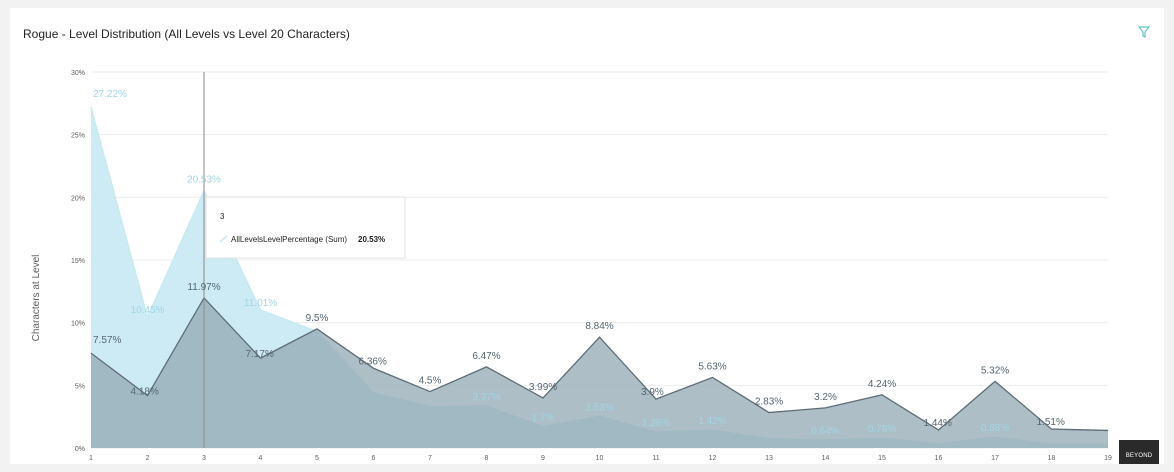 Image resolution: width=1174 pixels, height=472 pixels. What do you see at coordinates (543, 458) in the screenshot?
I see `x-tick-label: 9` at bounding box center [543, 458].